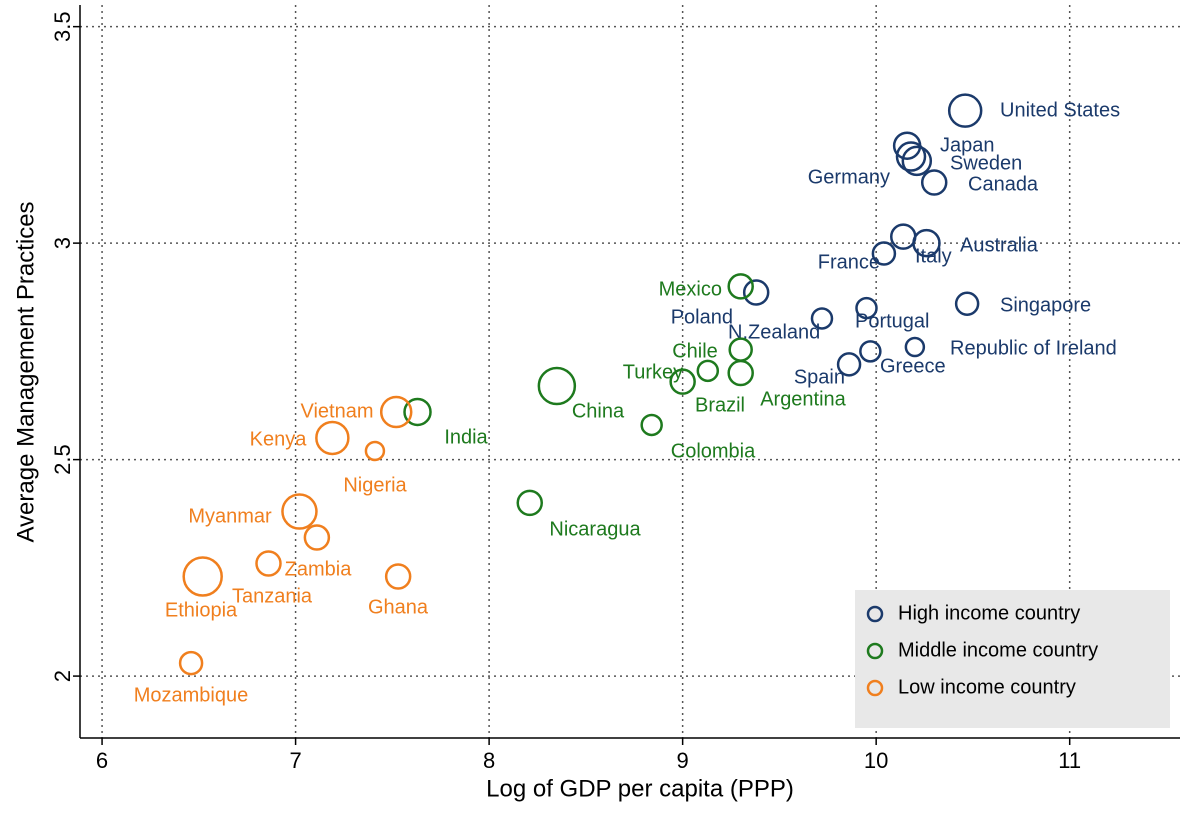 This screenshot has width=1186, height=815. What do you see at coordinates (702, 317) in the screenshot?
I see `data-label: Poland` at bounding box center [702, 317].